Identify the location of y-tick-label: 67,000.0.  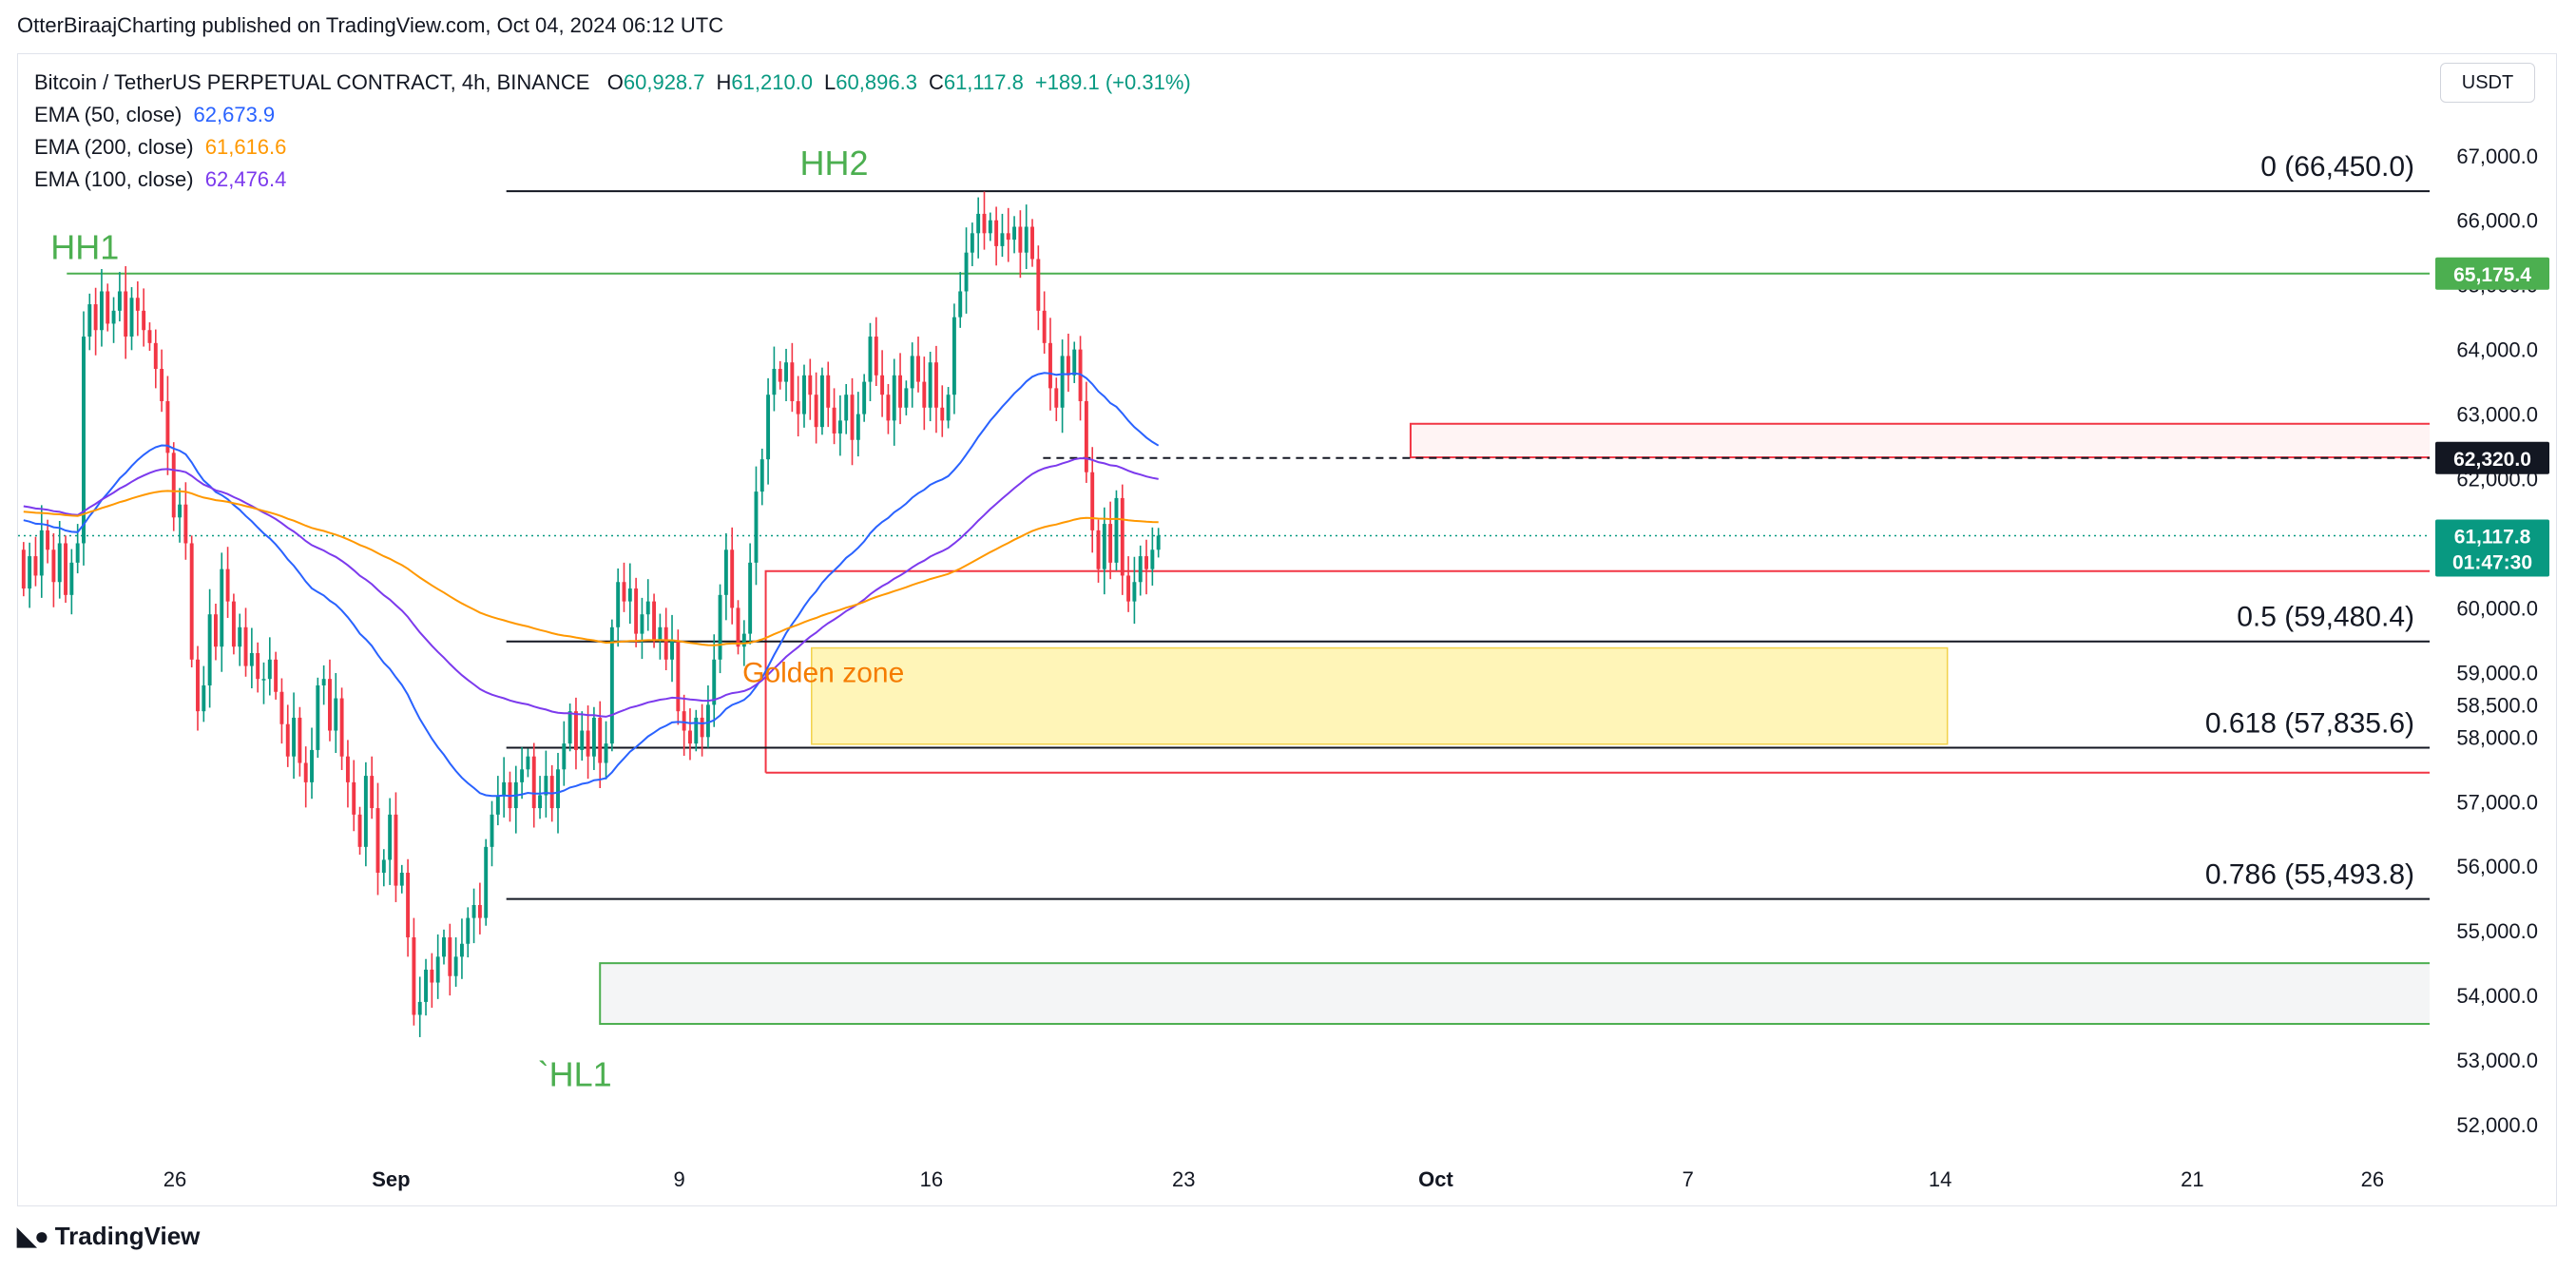
(2497, 156).